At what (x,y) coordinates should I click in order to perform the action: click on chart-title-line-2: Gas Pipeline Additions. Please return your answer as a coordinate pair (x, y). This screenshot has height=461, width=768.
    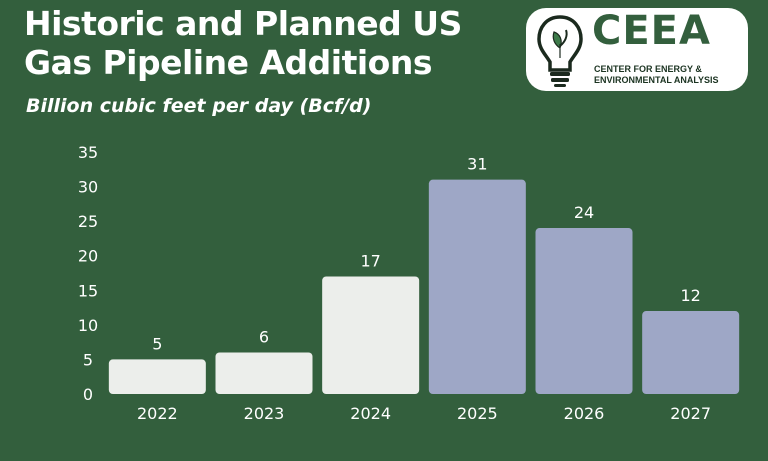
    Looking at the image, I should click on (228, 62).